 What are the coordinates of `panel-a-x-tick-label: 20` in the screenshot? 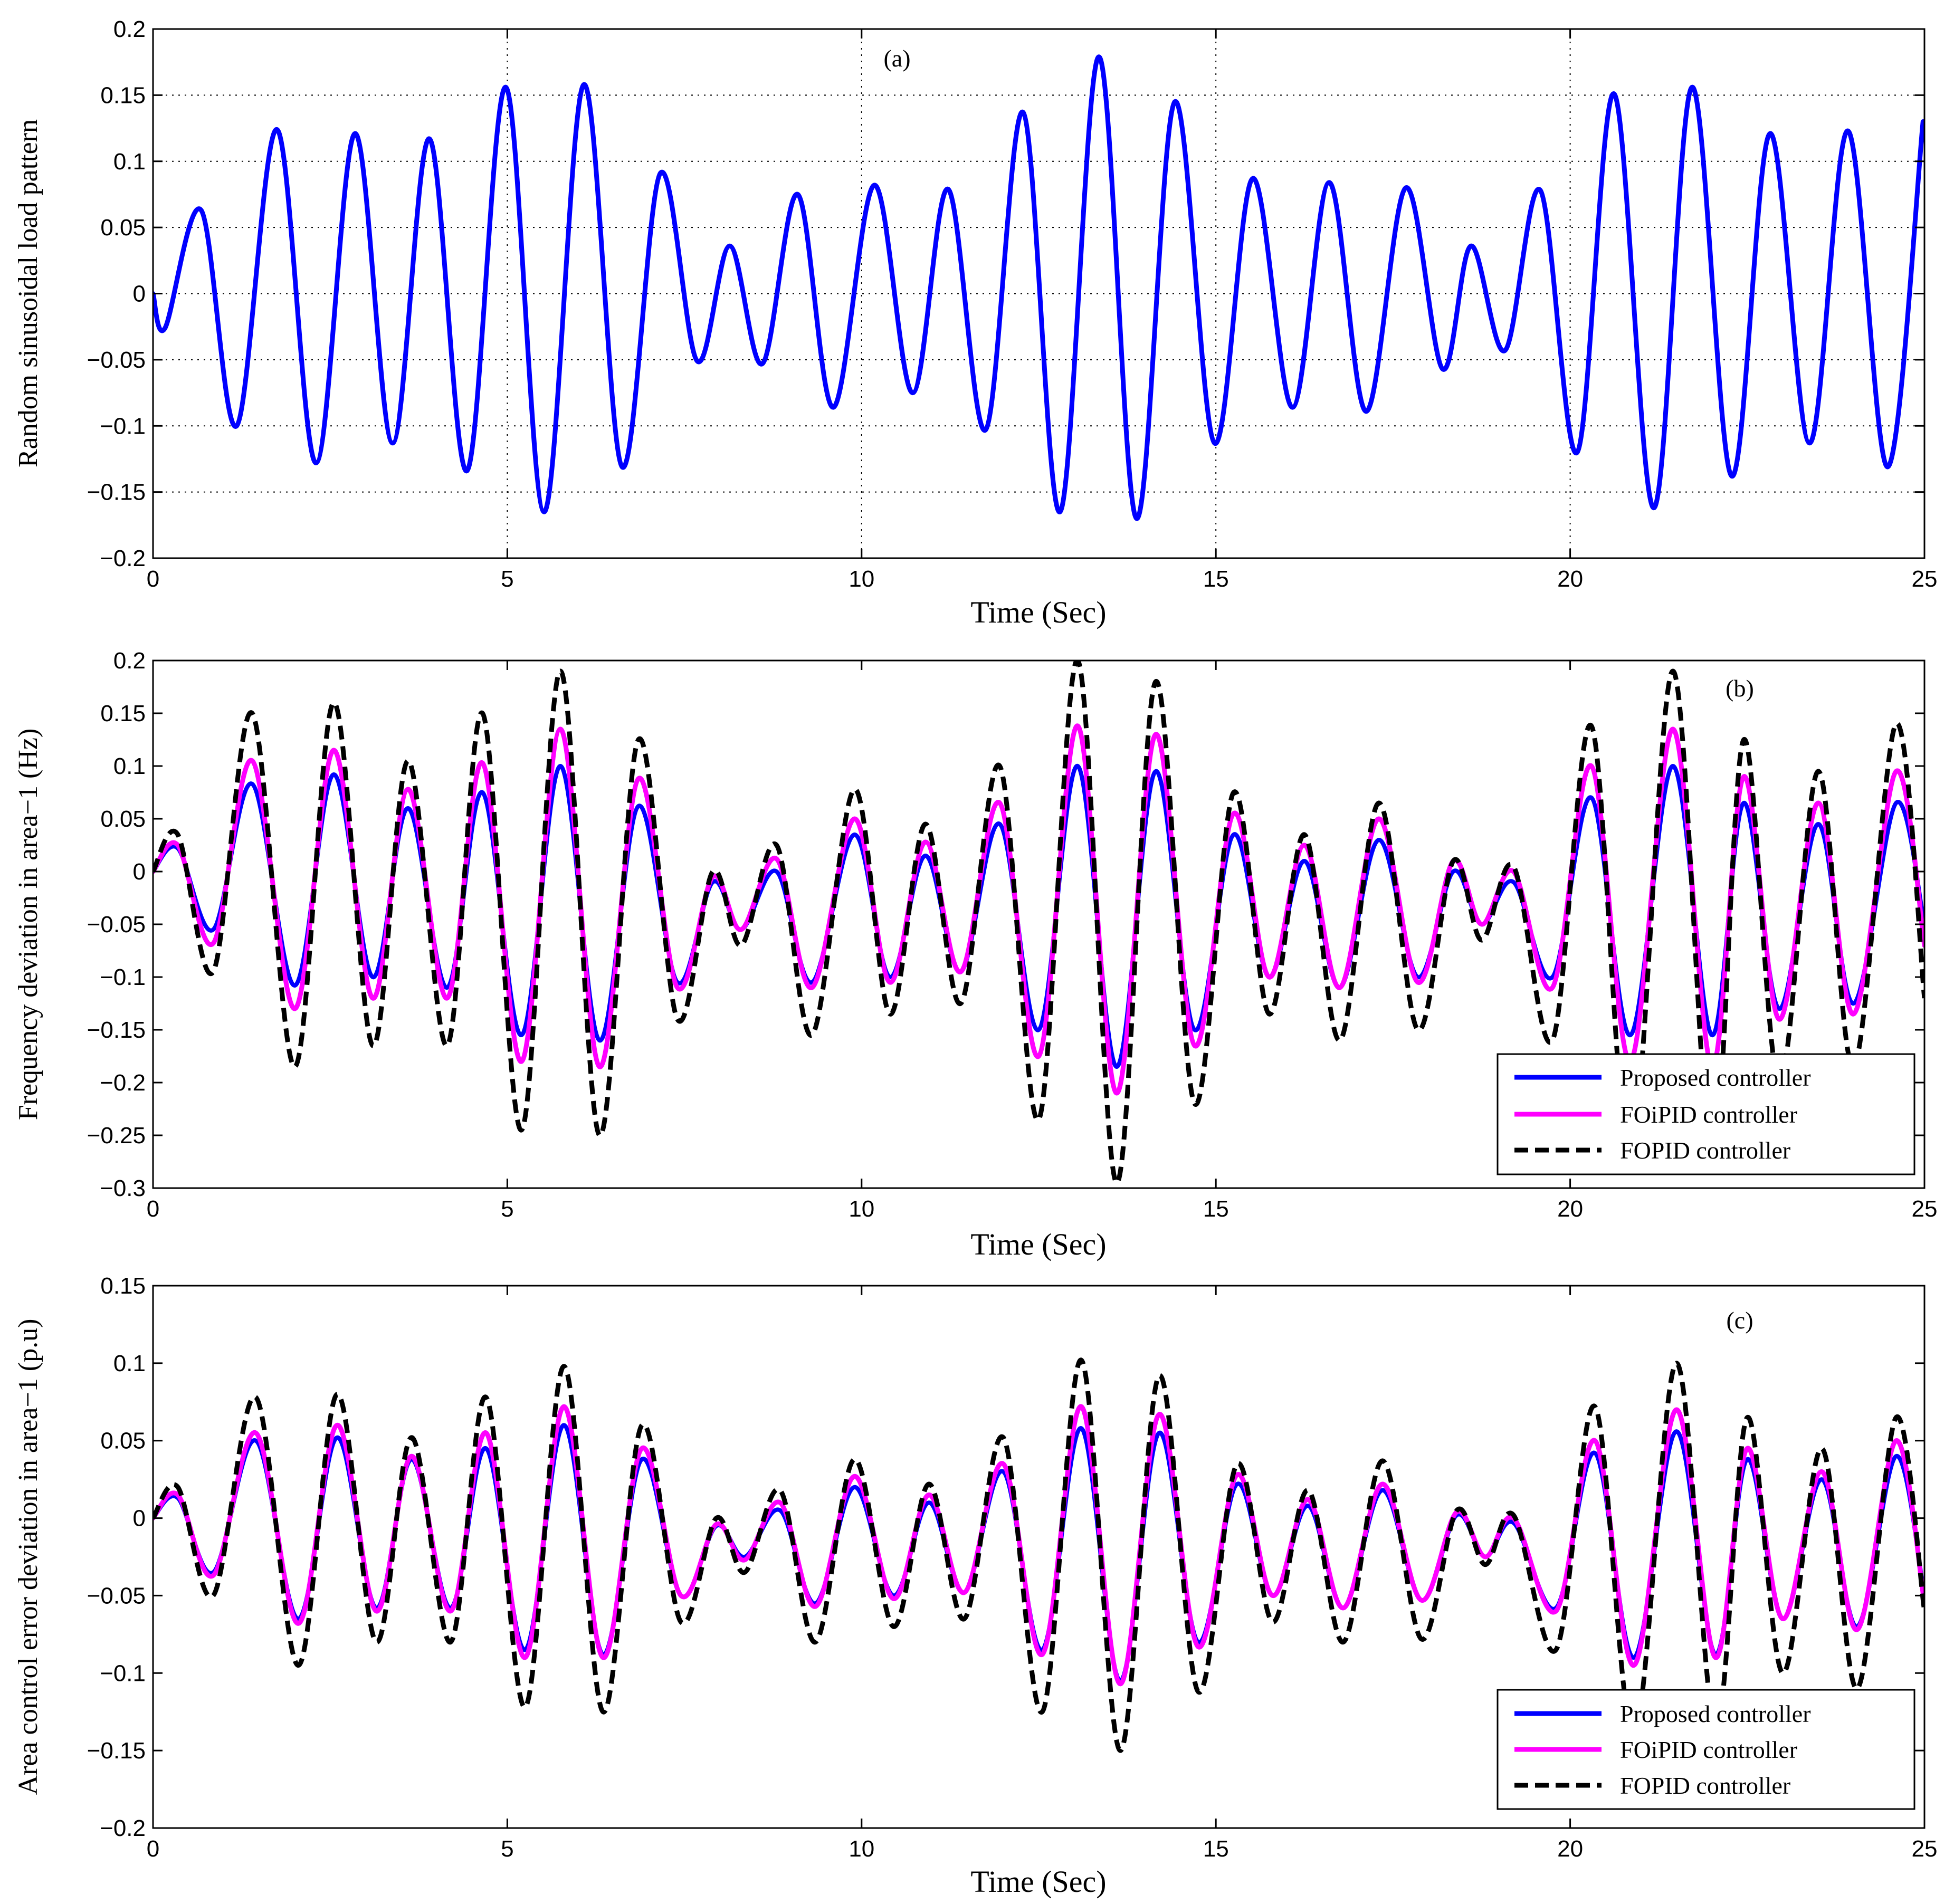 It's located at (1570, 579).